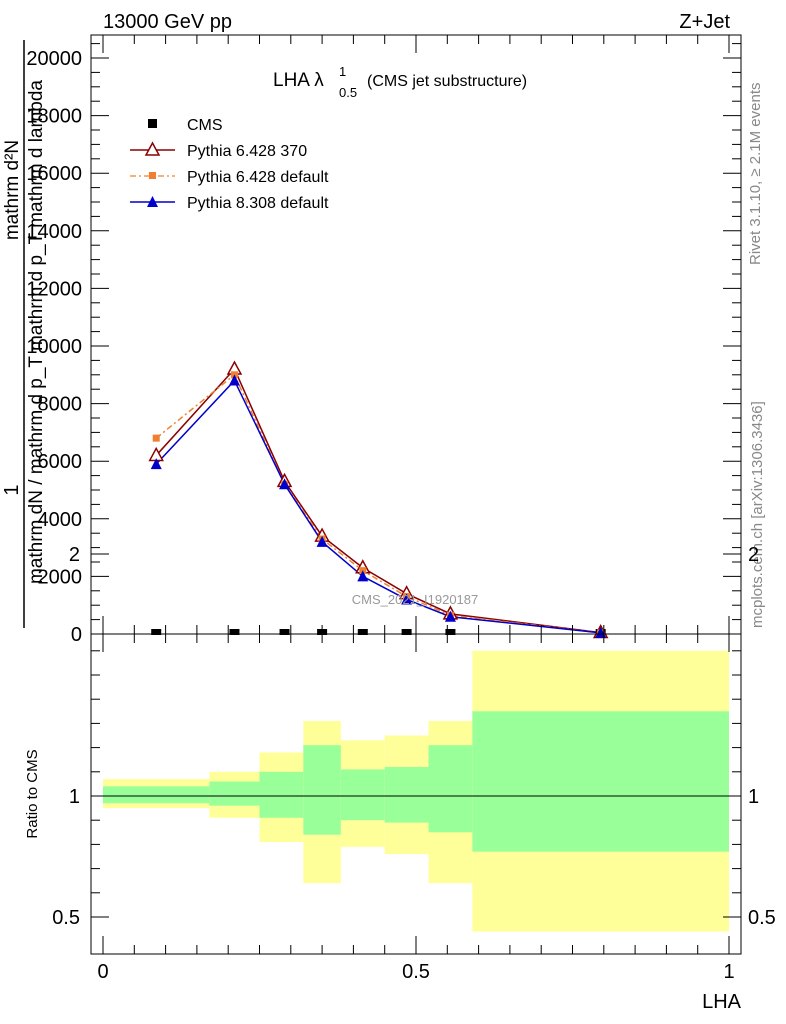 The width and height of the screenshot is (786, 1024). I want to click on legend-marker-cms, so click(152, 123).